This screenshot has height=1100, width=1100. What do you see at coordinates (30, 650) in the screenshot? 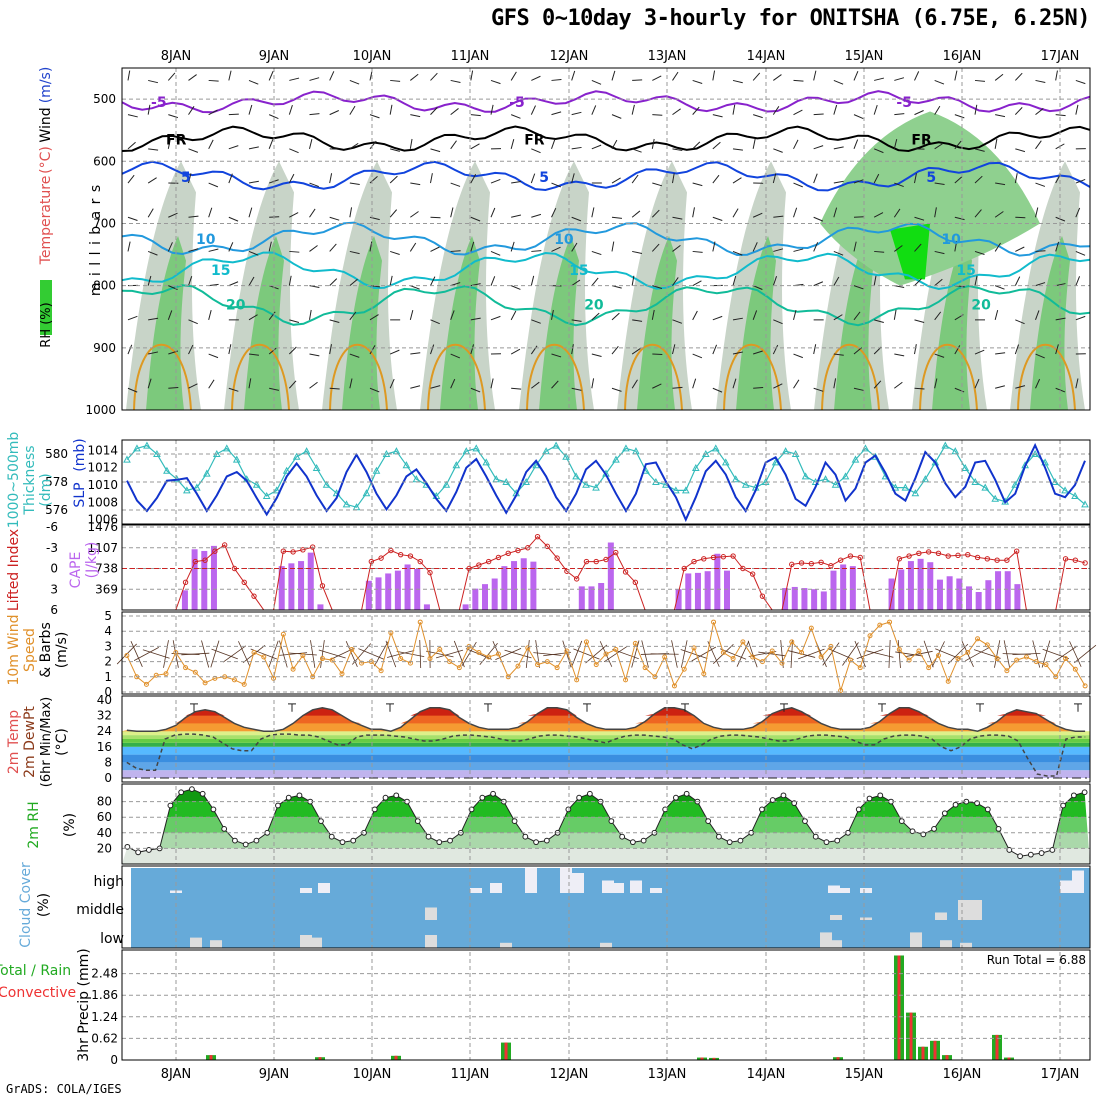
I see `wind10m-axis-label: Speed` at bounding box center [30, 650].